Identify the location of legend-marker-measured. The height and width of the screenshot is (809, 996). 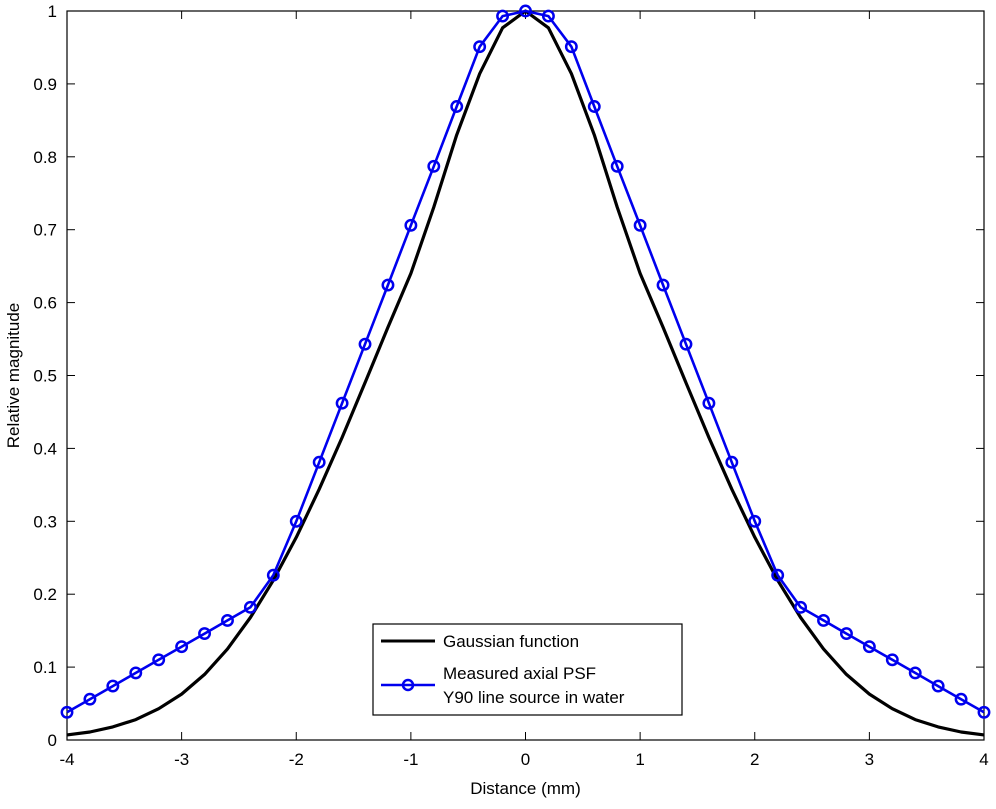
(408, 685).